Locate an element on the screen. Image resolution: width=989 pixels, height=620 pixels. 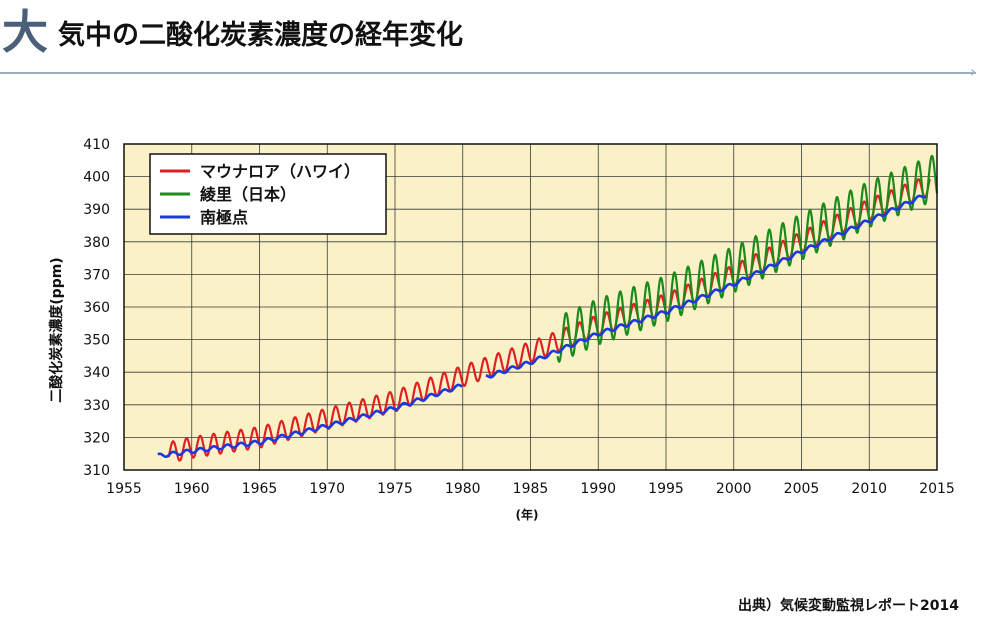
header-rule is located at coordinates (488, 73).